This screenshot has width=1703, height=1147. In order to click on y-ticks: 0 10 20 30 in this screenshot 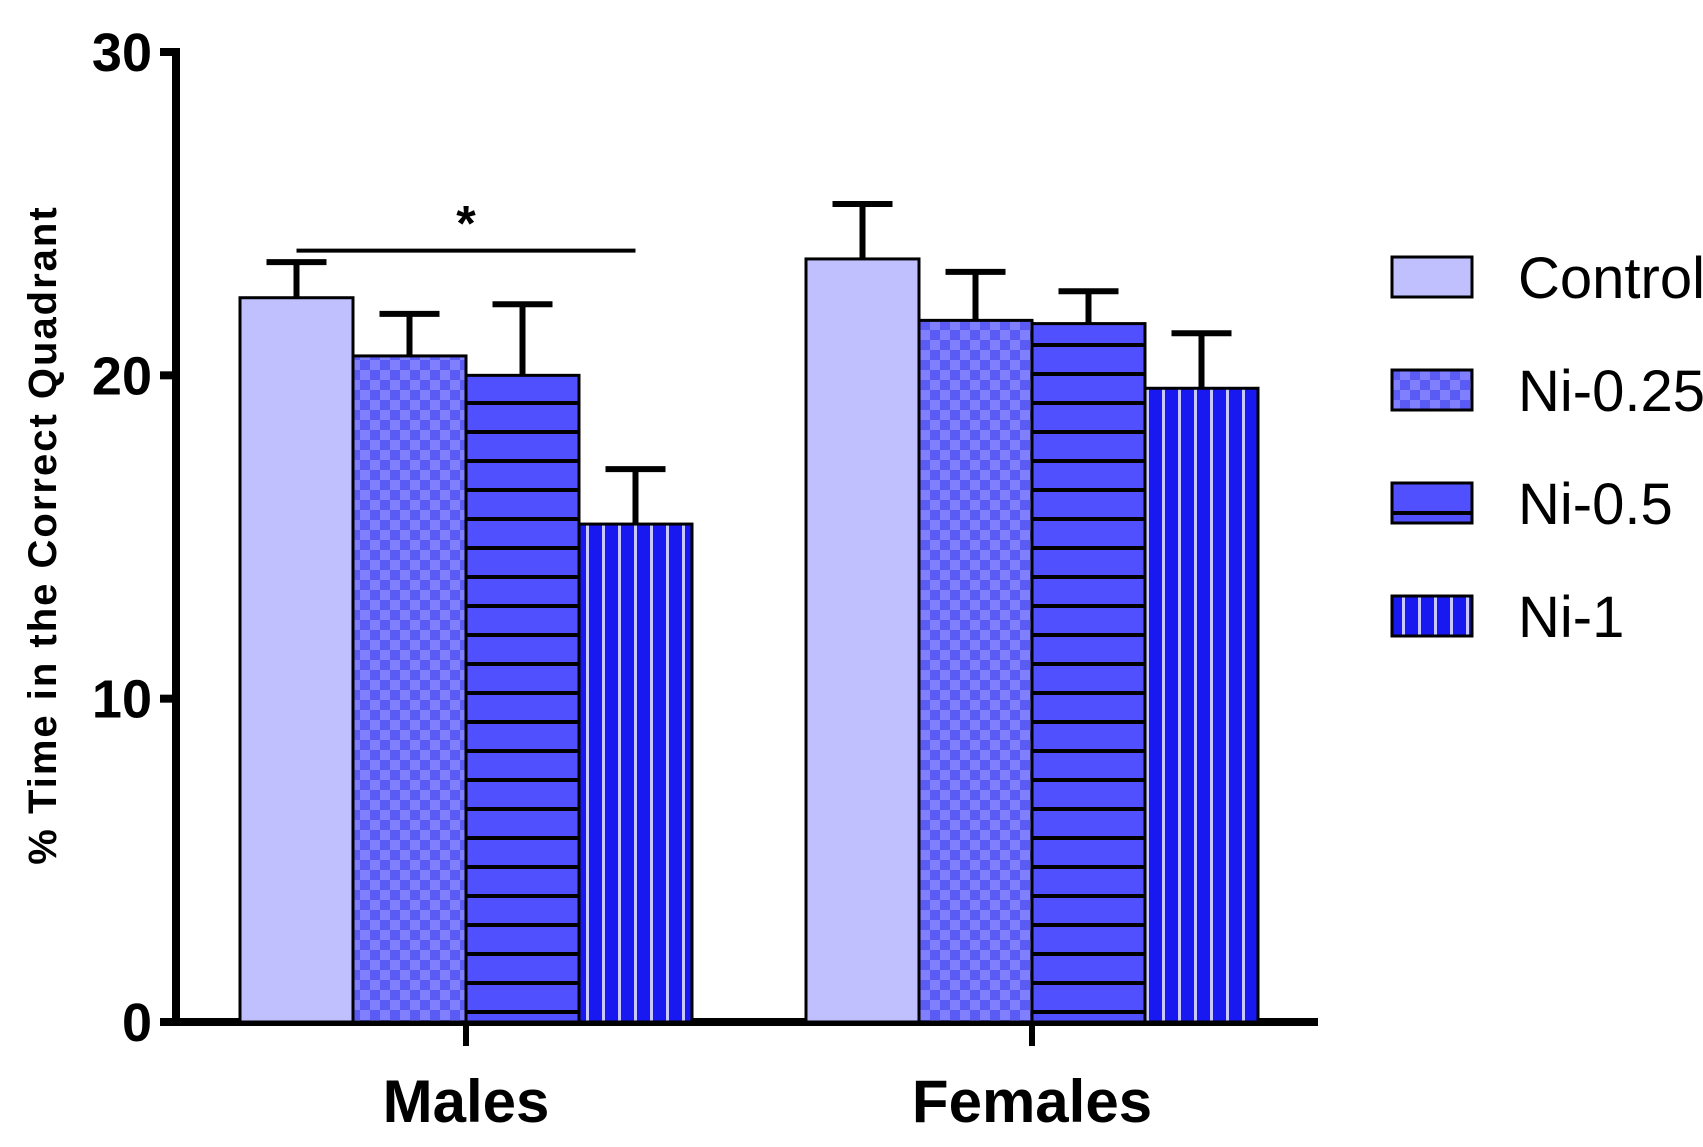, I will do `click(134, 538)`.